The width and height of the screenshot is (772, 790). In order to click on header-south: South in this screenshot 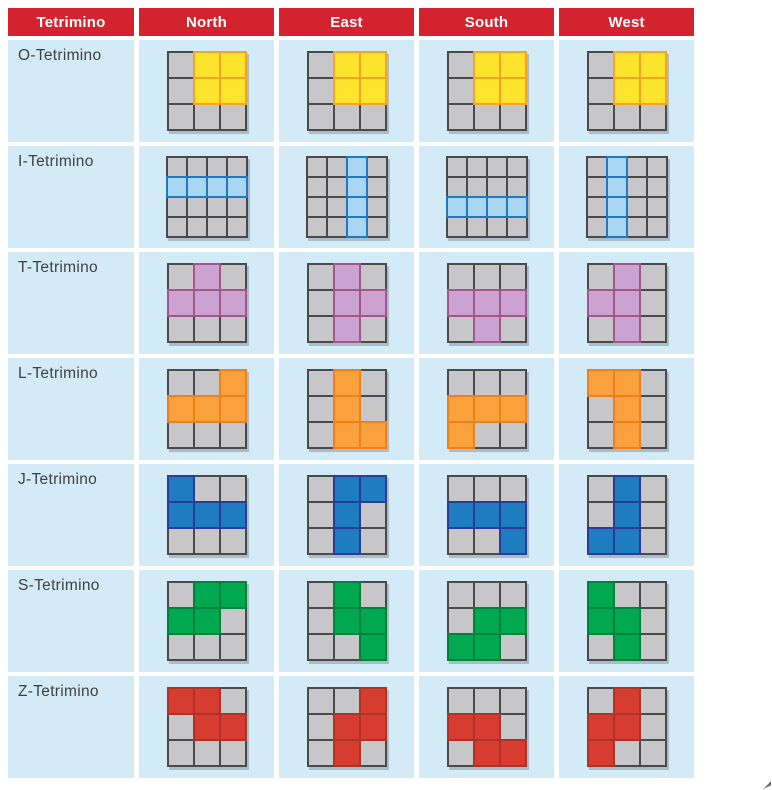, I will do `click(486, 22)`.